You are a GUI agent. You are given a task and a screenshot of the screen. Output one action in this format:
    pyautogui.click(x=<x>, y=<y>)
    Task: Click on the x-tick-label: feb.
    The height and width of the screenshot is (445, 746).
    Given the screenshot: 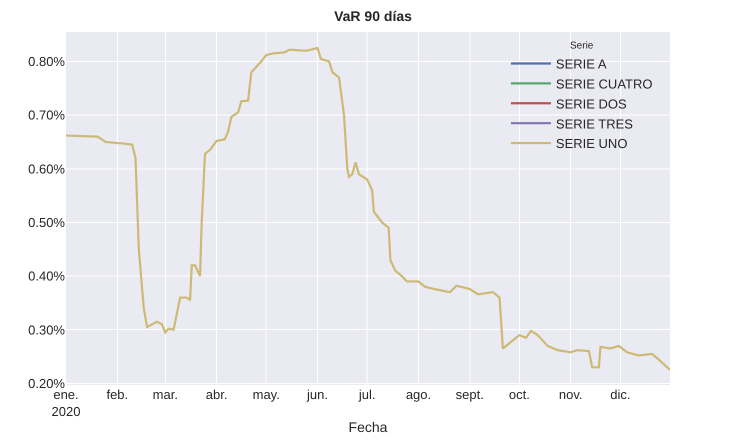 What is the action you would take?
    pyautogui.click(x=117, y=394)
    